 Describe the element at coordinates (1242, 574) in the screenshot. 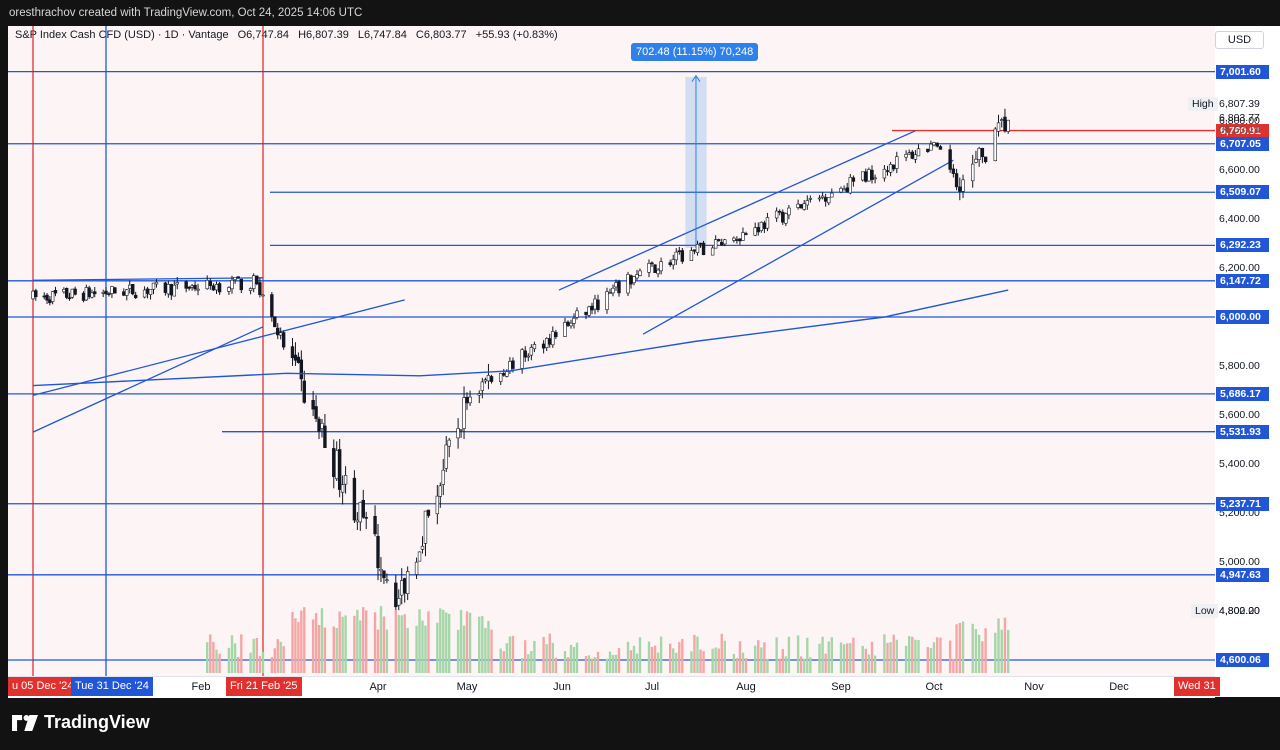

I see `price-level-tag: 4,947.63` at that location.